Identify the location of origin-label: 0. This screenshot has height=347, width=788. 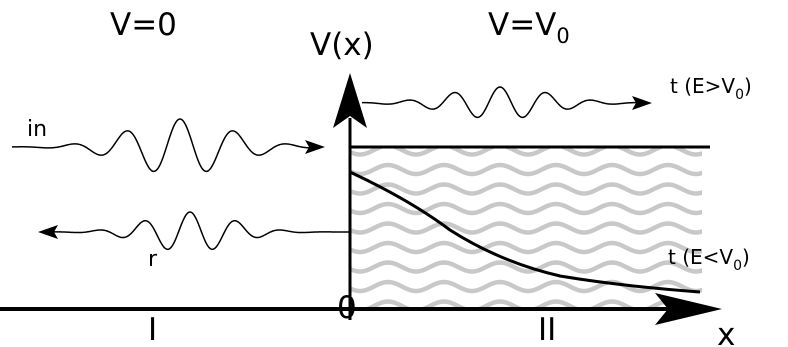
(347, 308).